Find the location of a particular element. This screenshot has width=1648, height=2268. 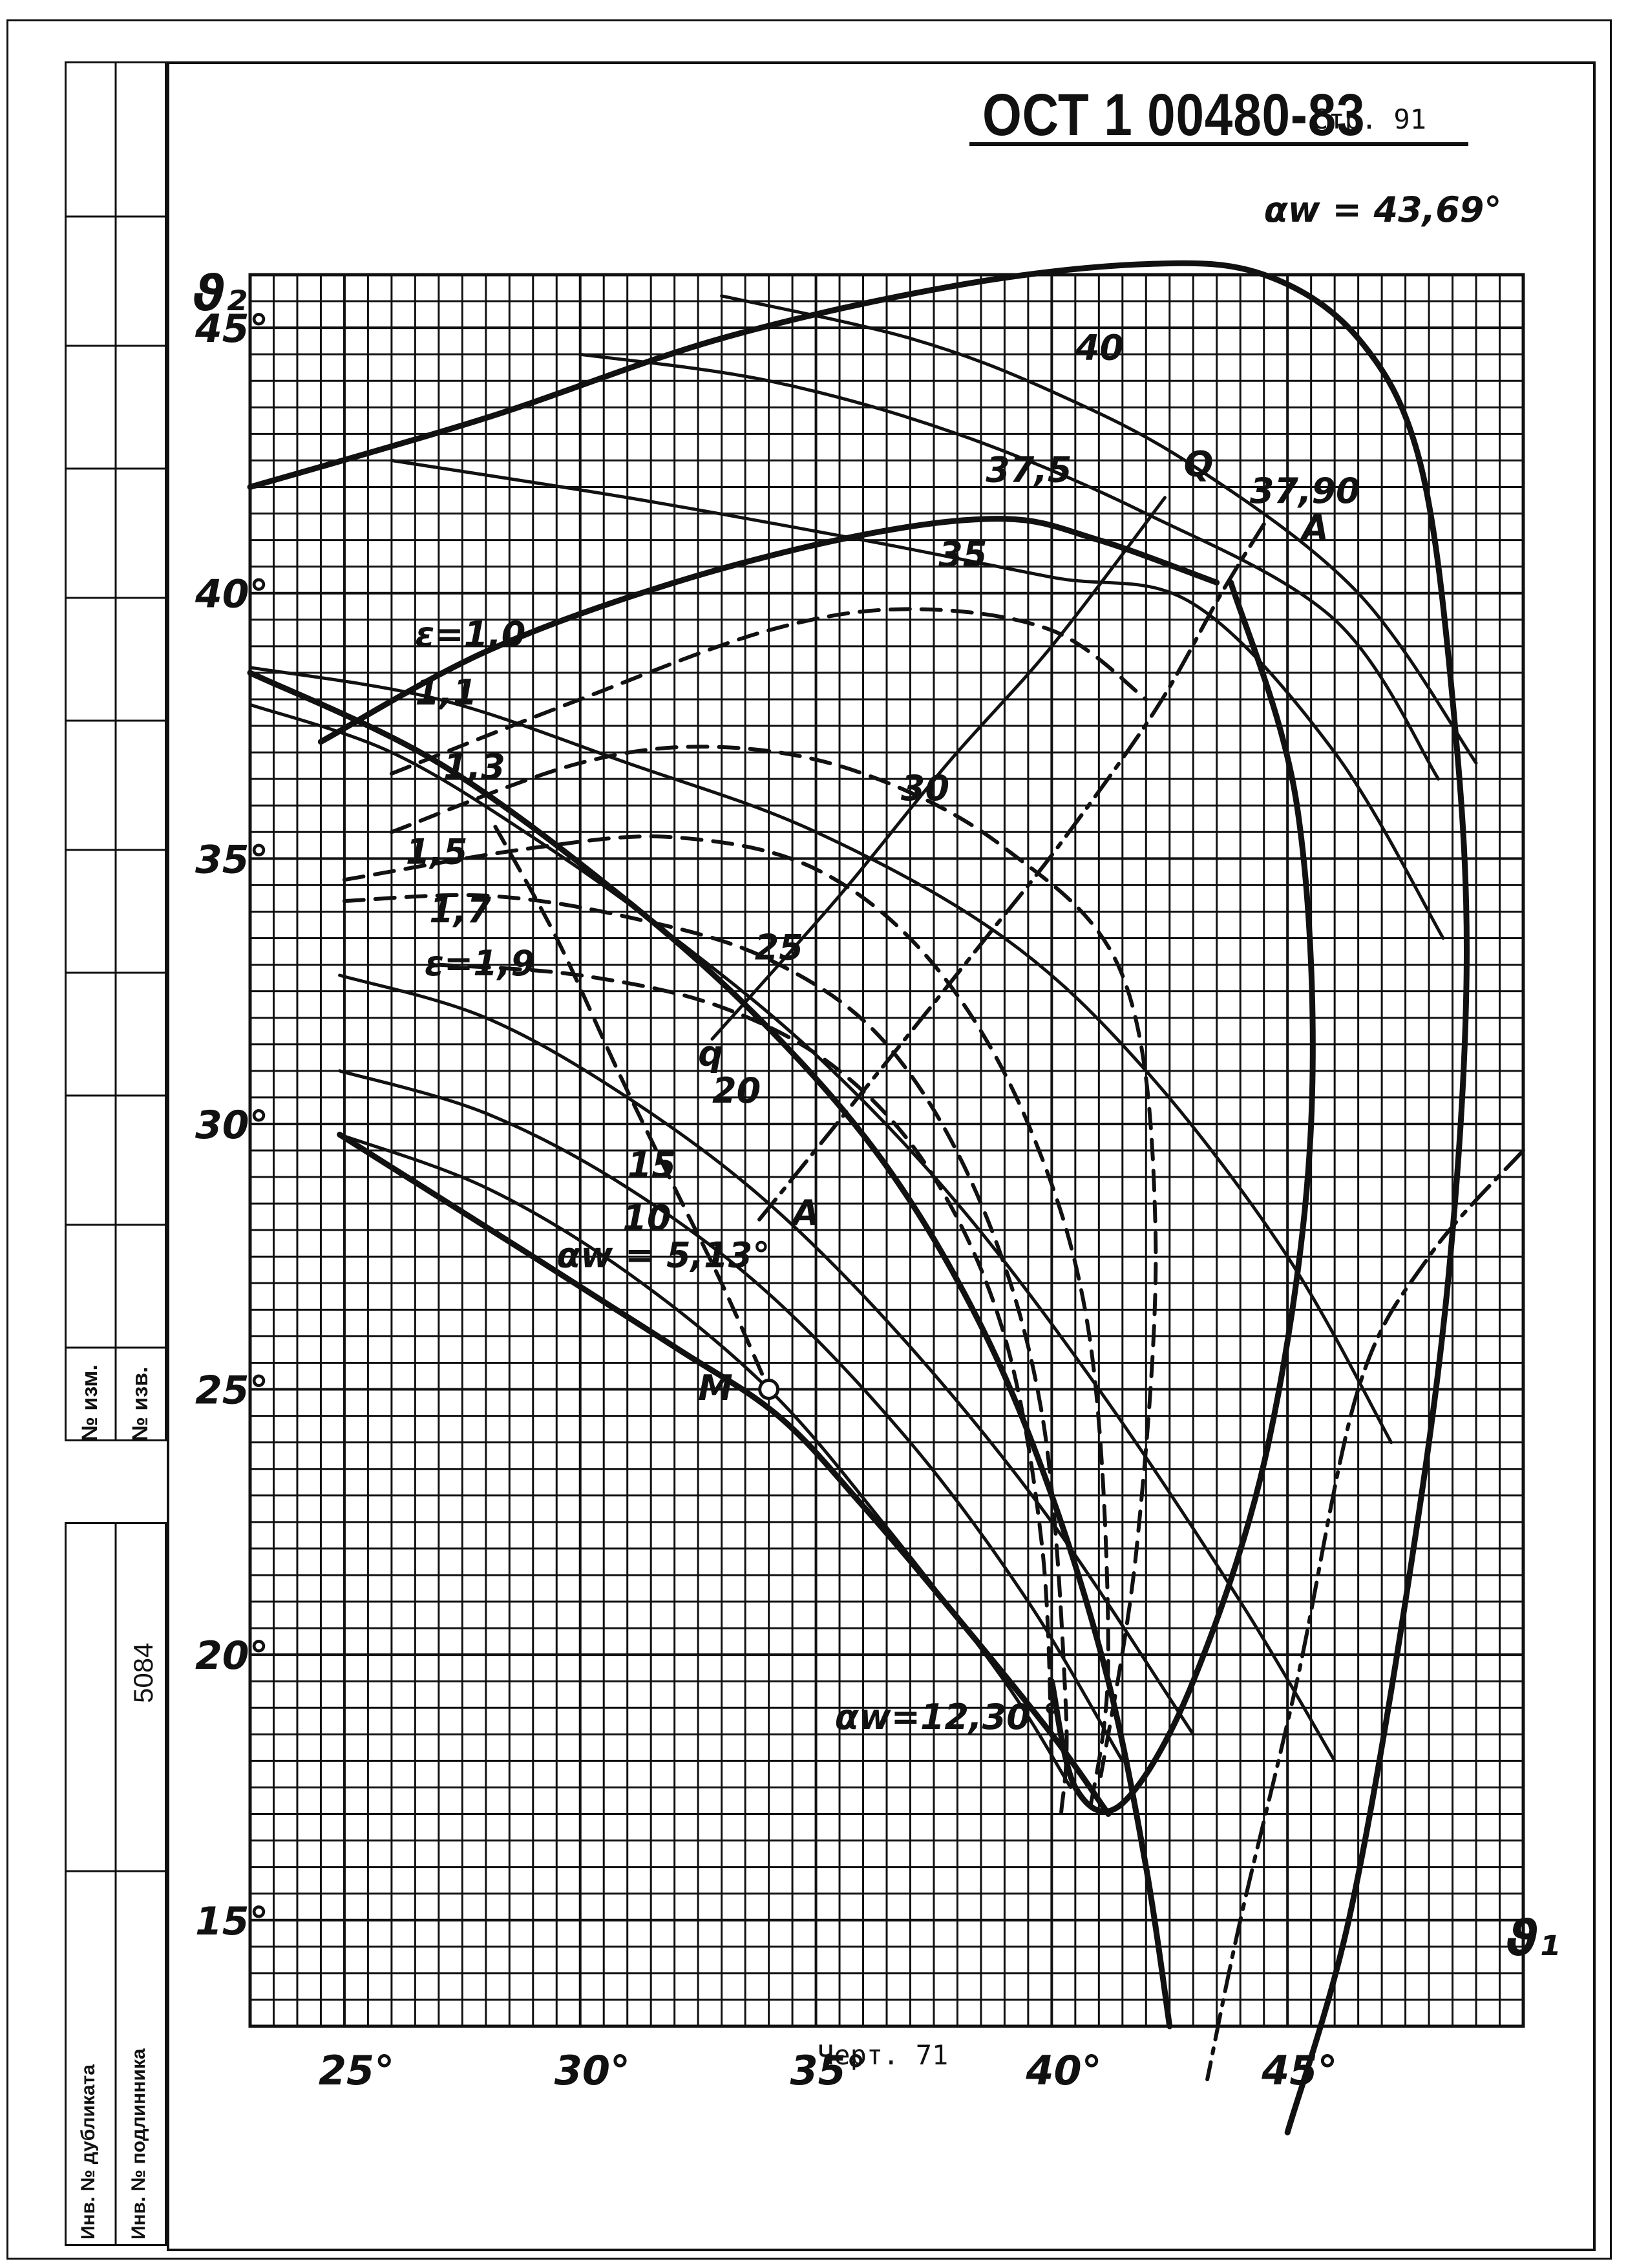

stamp-bottom-grid is located at coordinates (116, 1884).